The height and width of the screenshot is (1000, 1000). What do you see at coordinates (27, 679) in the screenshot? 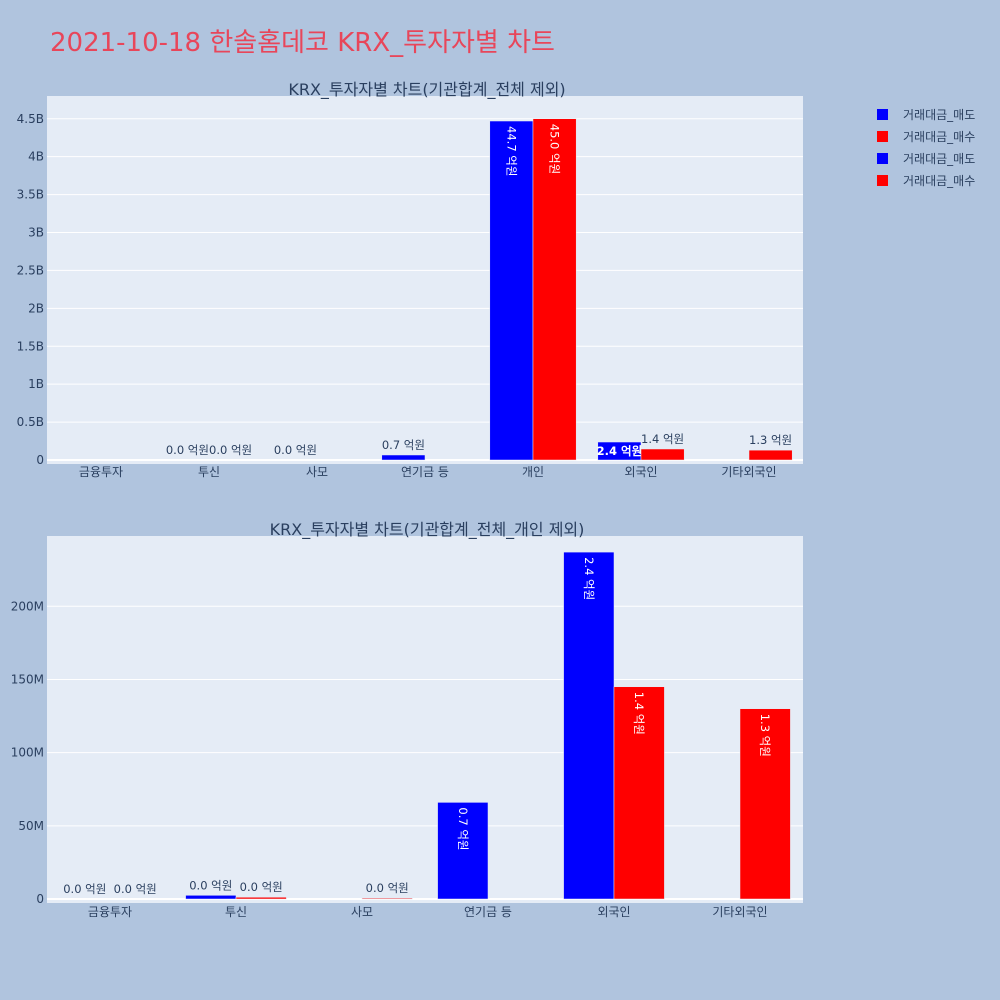
I see `y-tick-label: 150M` at bounding box center [27, 679].